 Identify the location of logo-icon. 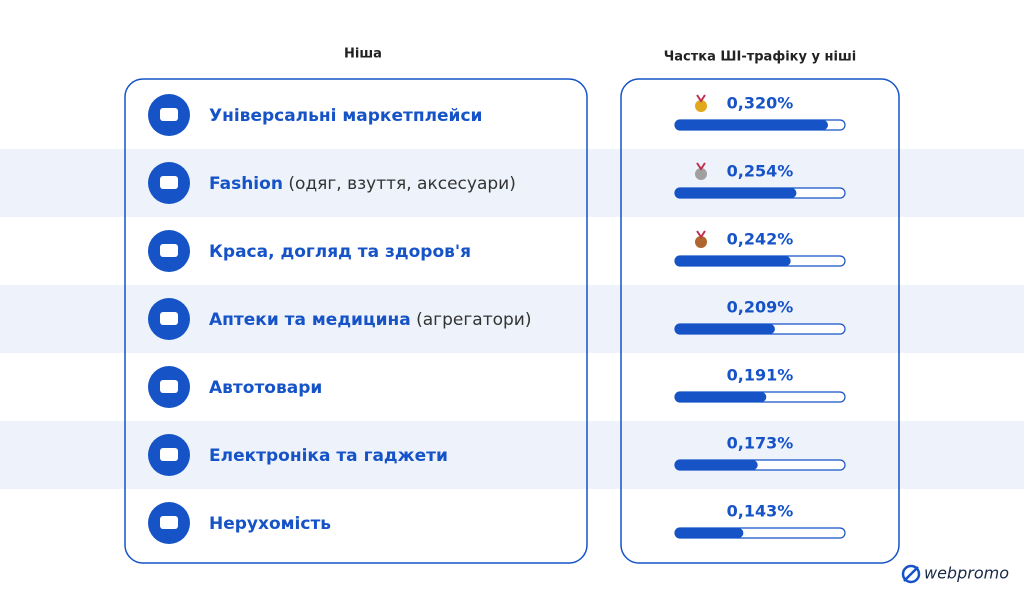
(911, 574).